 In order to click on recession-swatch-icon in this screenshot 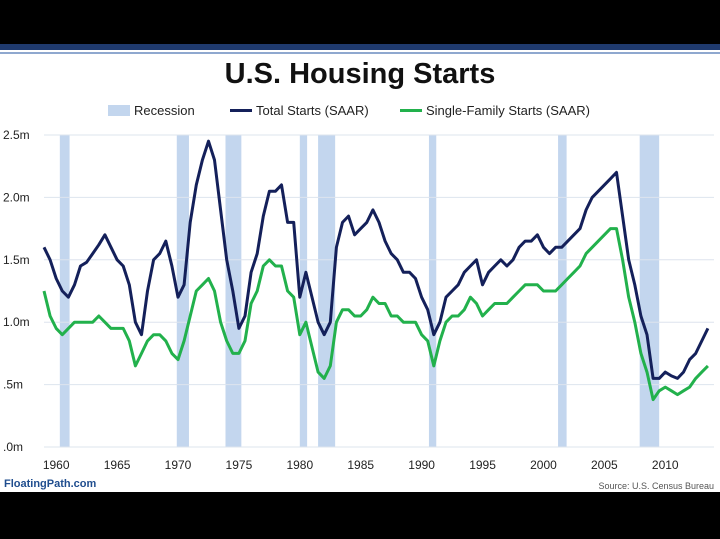, I will do `click(119, 110)`.